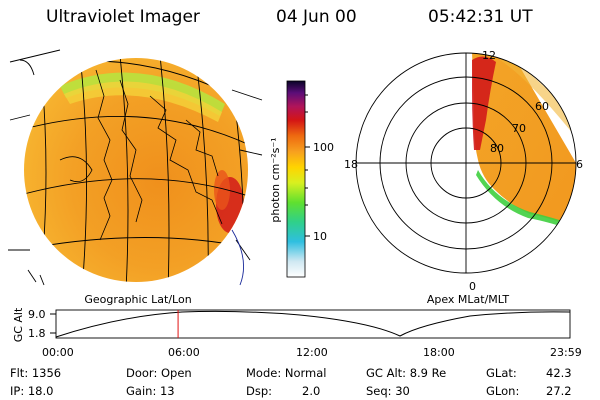  I want to click on time-label: 05:42:31 UT, so click(480, 17).